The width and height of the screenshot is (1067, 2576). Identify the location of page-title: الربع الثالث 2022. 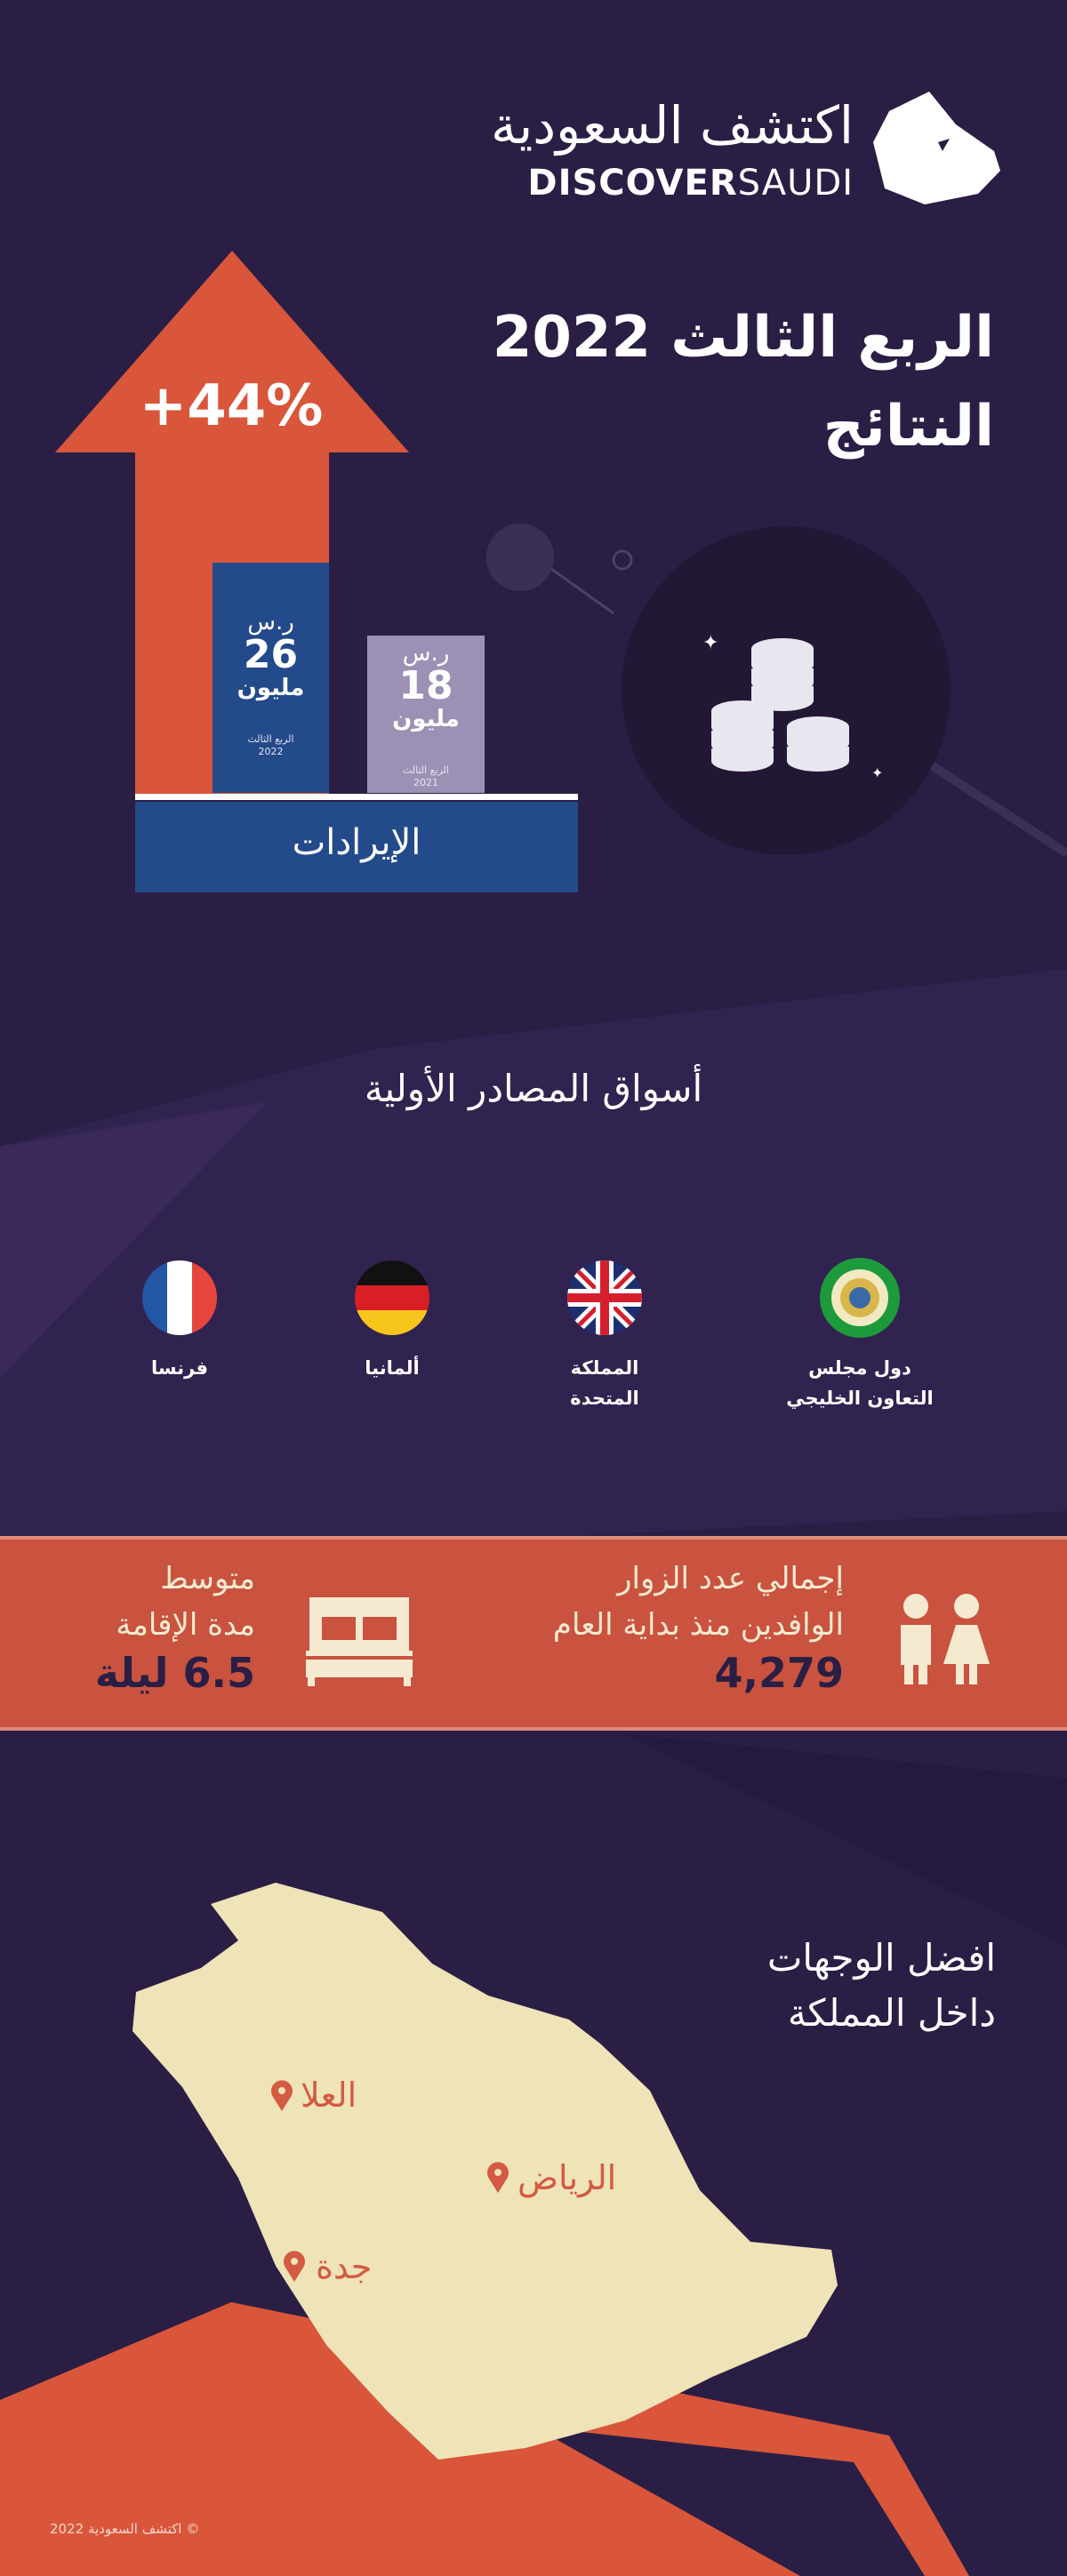
(743, 338).